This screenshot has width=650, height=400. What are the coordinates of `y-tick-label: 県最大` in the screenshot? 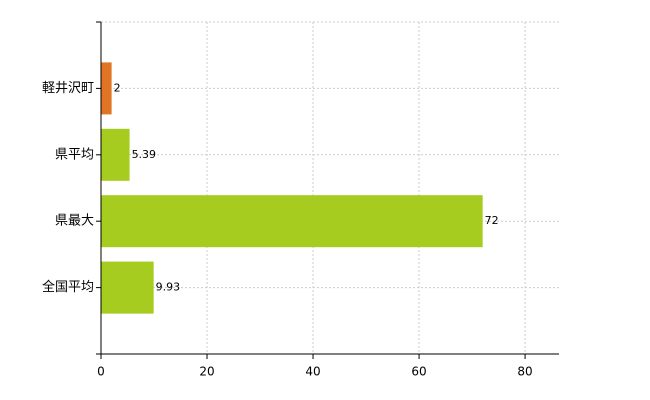 It's located at (74, 221).